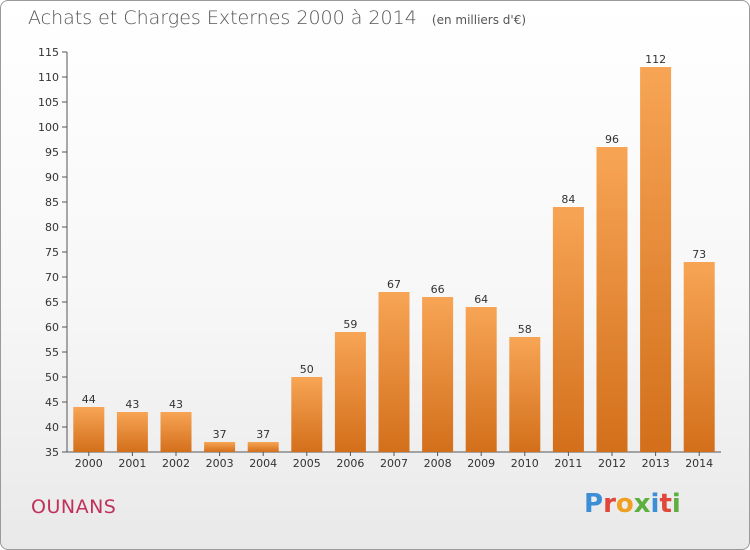  Describe the element at coordinates (525, 394) in the screenshot. I see `bar-2010` at that location.